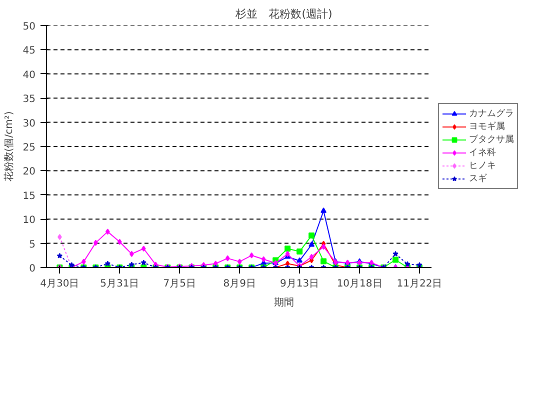  What do you see at coordinates (29, 27) in the screenshot?
I see `y-tick-label: 50` at bounding box center [29, 27].